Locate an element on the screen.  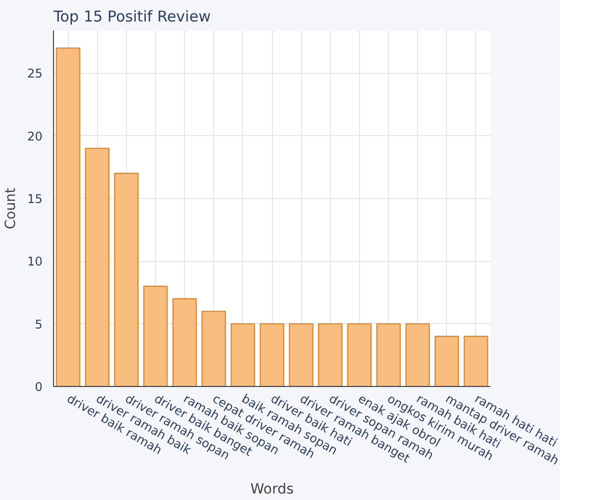
y-tick-label: 20 is located at coordinates (35, 136).